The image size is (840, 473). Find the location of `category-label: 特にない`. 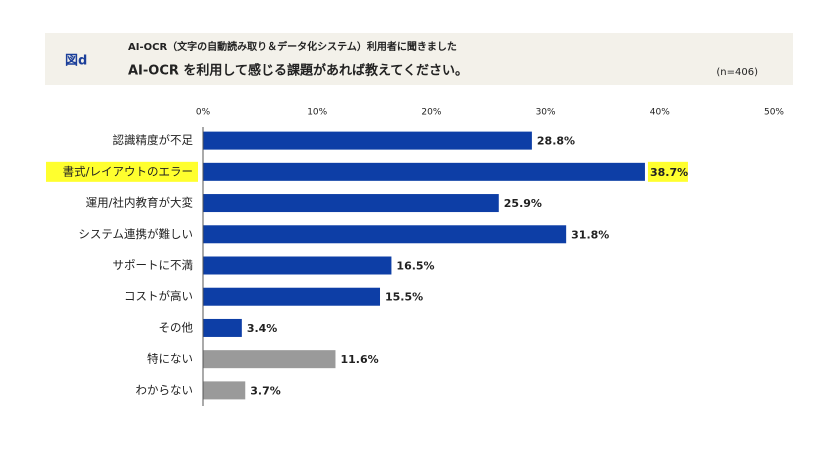

category-label: 特にない is located at coordinates (170, 359).